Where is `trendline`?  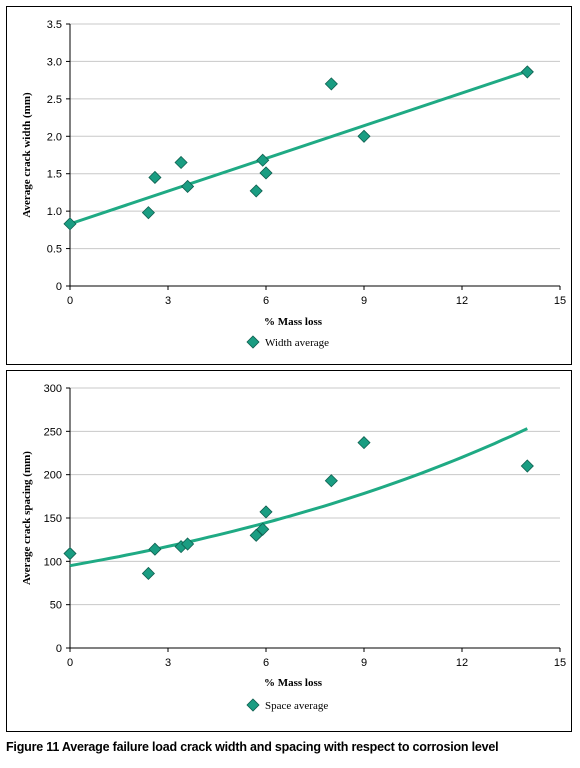 trendline is located at coordinates (298, 497).